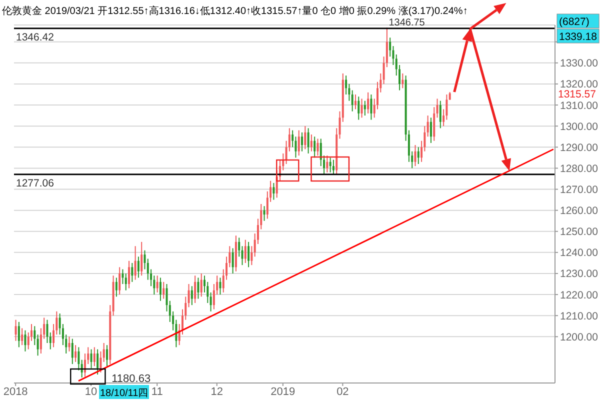 The height and width of the screenshot is (400, 600). I want to click on y-tick-label: 1290.00, so click(579, 148).